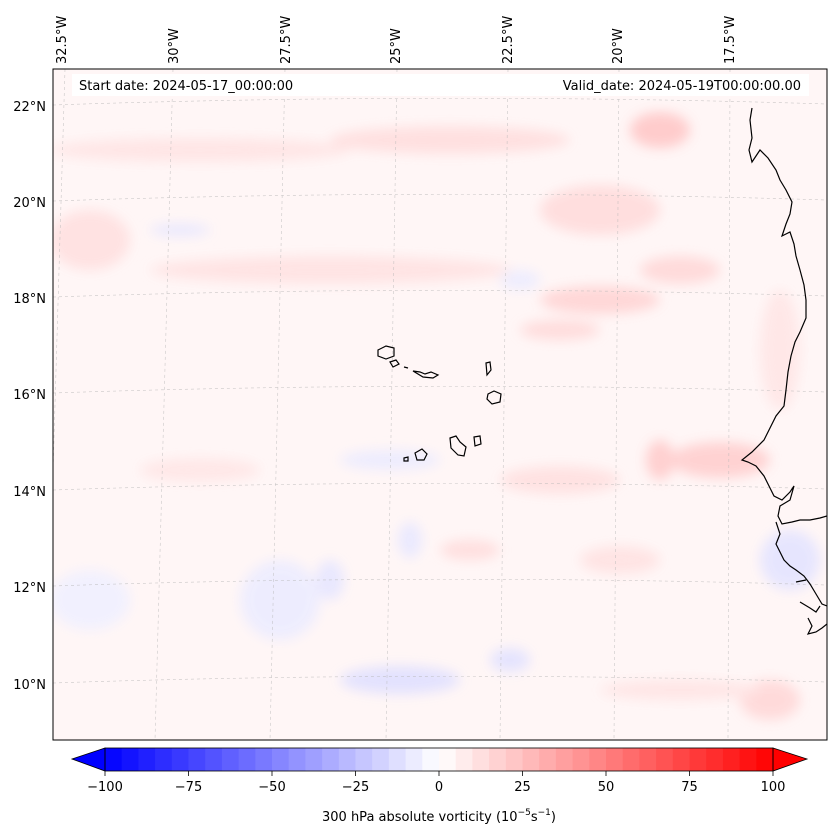 Image resolution: width=837 pixels, height=839 pixels. Describe the element at coordinates (29, 588) in the screenshot. I see `lat-label-12n: 12°N` at that location.